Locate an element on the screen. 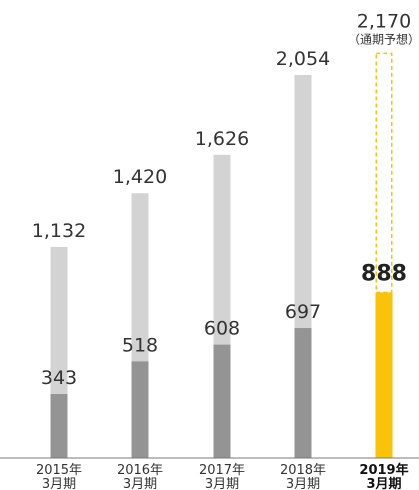 Image resolution: width=419 pixels, height=490 pixels. forecast-note: （通期予想） is located at coordinates (383, 38).